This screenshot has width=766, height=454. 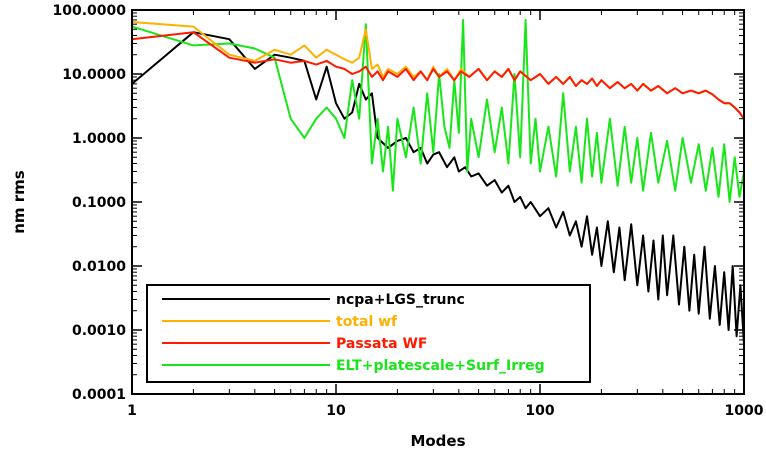 I want to click on x-tick-label: 1000, so click(x=744, y=411).